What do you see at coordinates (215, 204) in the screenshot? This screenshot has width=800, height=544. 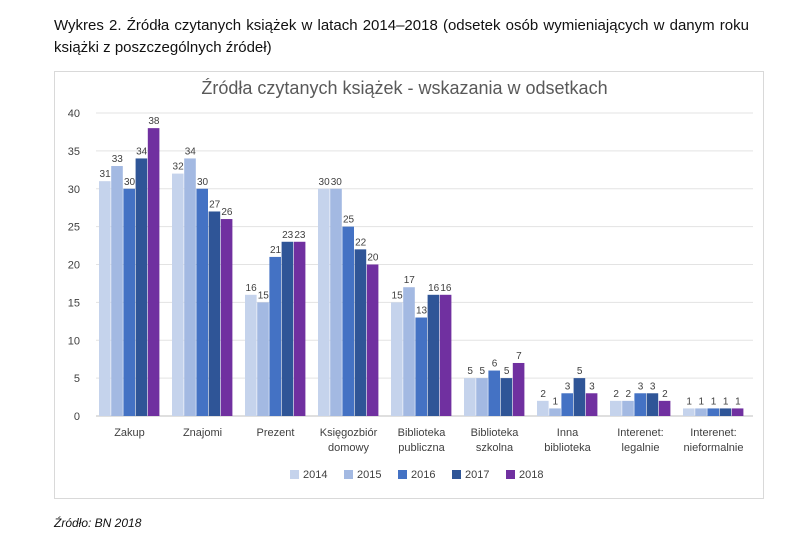 I see `data-label: 27` at bounding box center [215, 204].